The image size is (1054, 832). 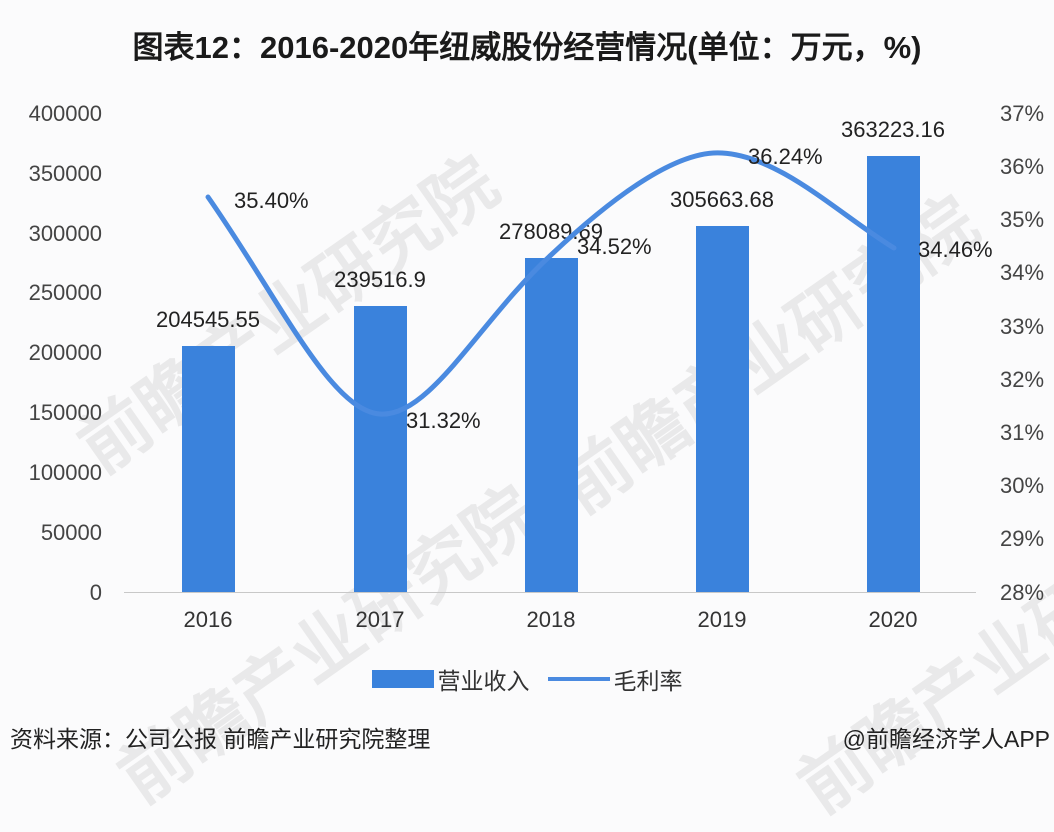 What do you see at coordinates (1022, 432) in the screenshot?
I see `right-axis-tick: 31%` at bounding box center [1022, 432].